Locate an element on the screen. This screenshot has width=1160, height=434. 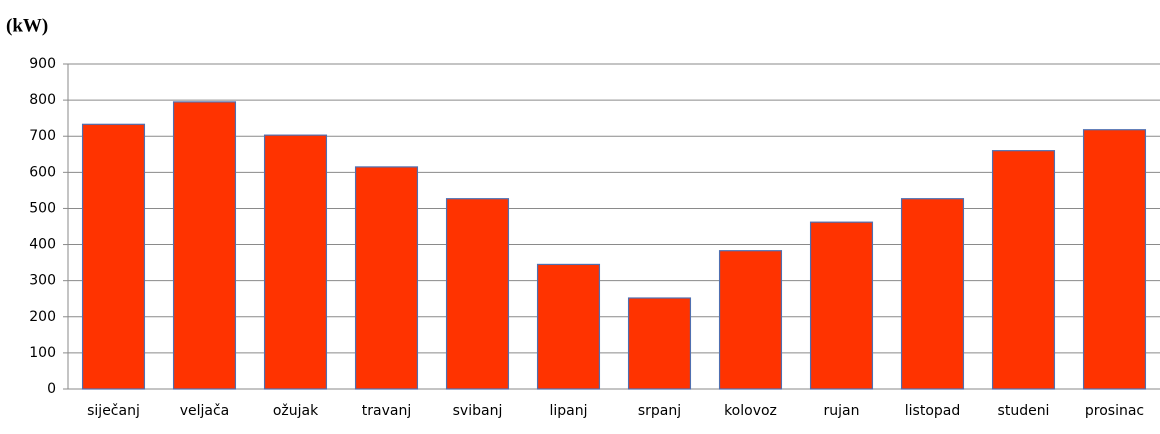
y-tick-label: 100 is located at coordinates (42, 353).